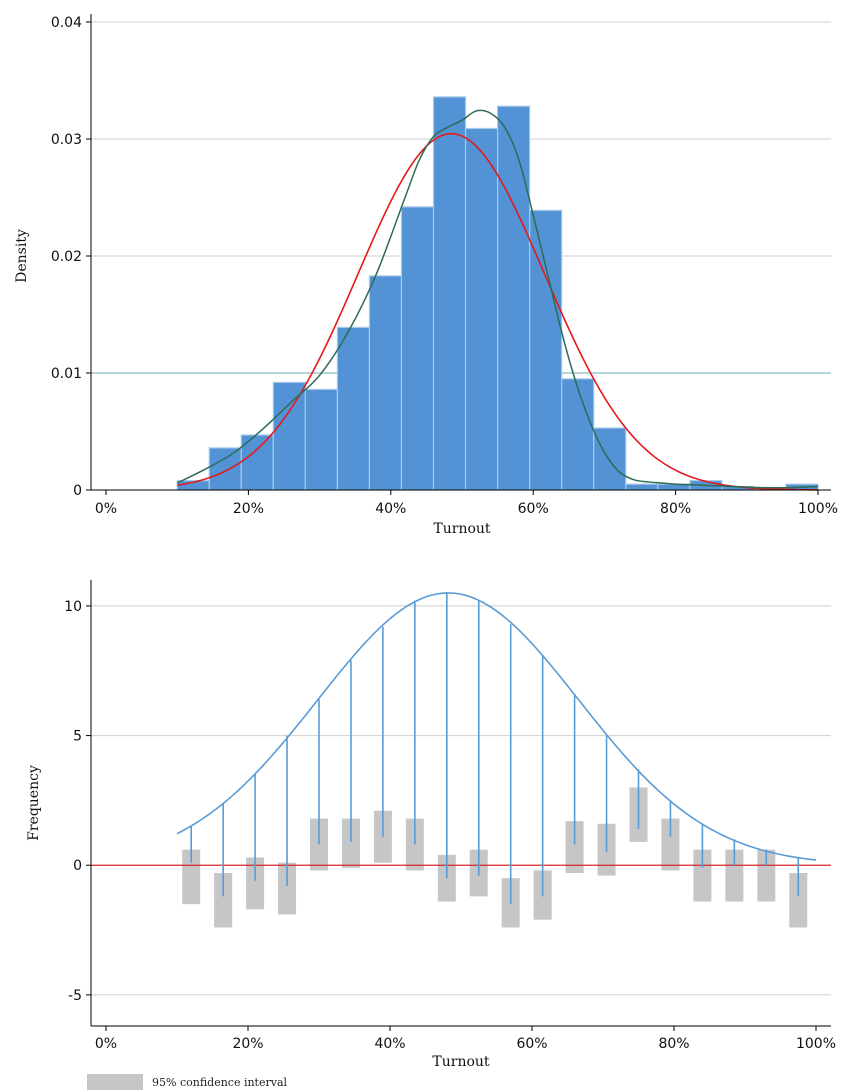 The image size is (843, 1090). I want to click on bottom-x-axis-label: Turnout, so click(461, 1062).